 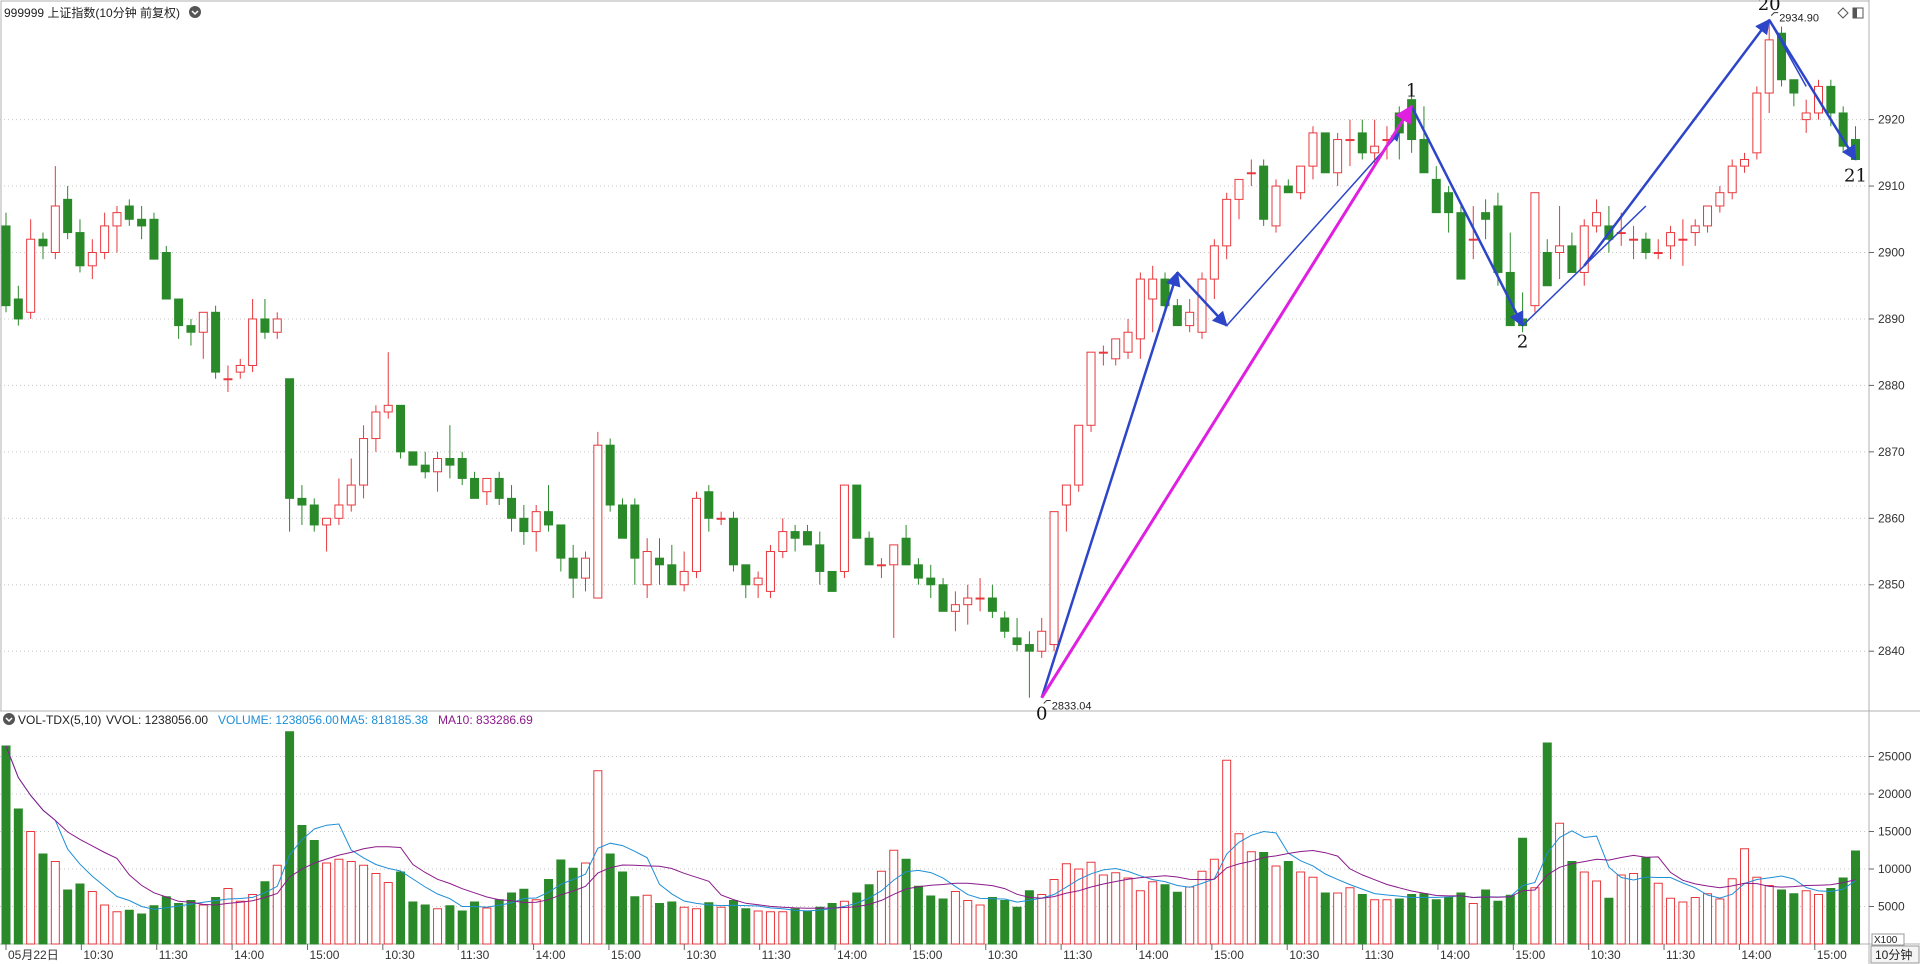 What do you see at coordinates (1858, 13) in the screenshot?
I see `window-icon` at bounding box center [1858, 13].